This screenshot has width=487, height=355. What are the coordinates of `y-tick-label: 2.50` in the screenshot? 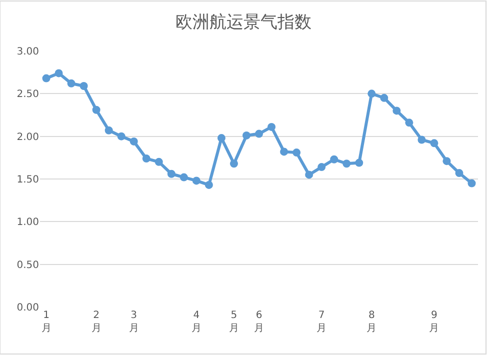 It's located at (27, 94).